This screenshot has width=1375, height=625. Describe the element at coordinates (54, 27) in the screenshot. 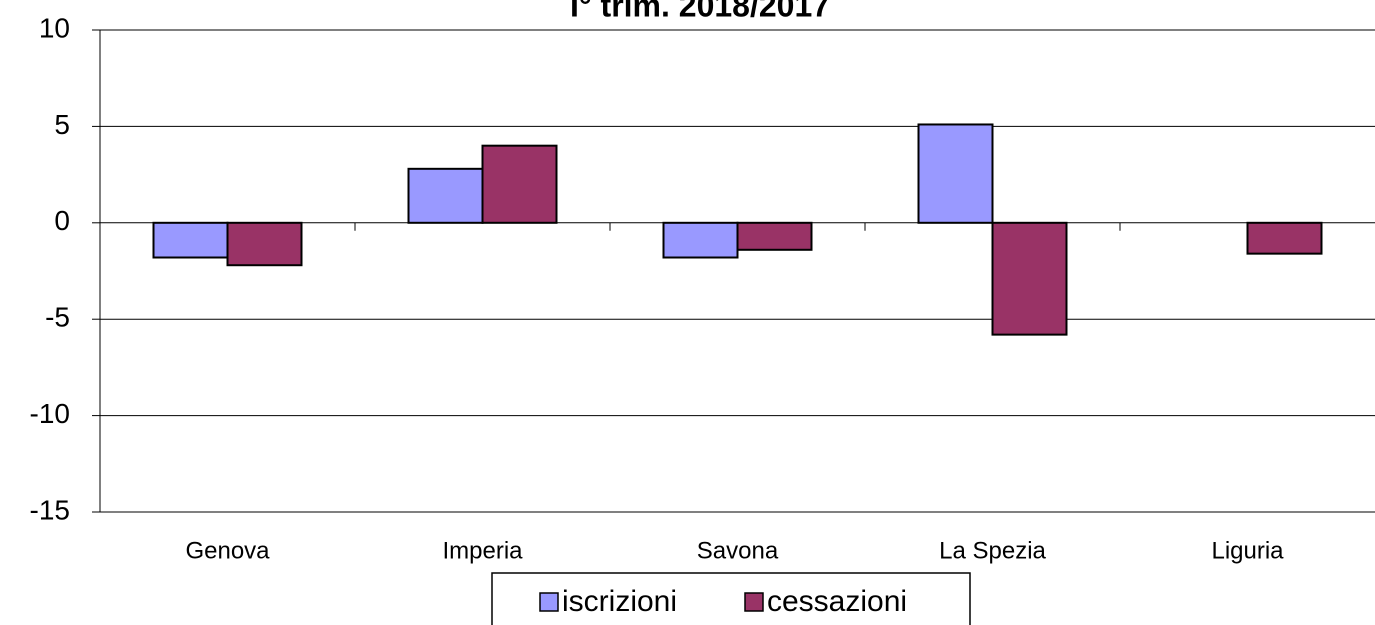

I see `y-tick-label: 10` at that location.